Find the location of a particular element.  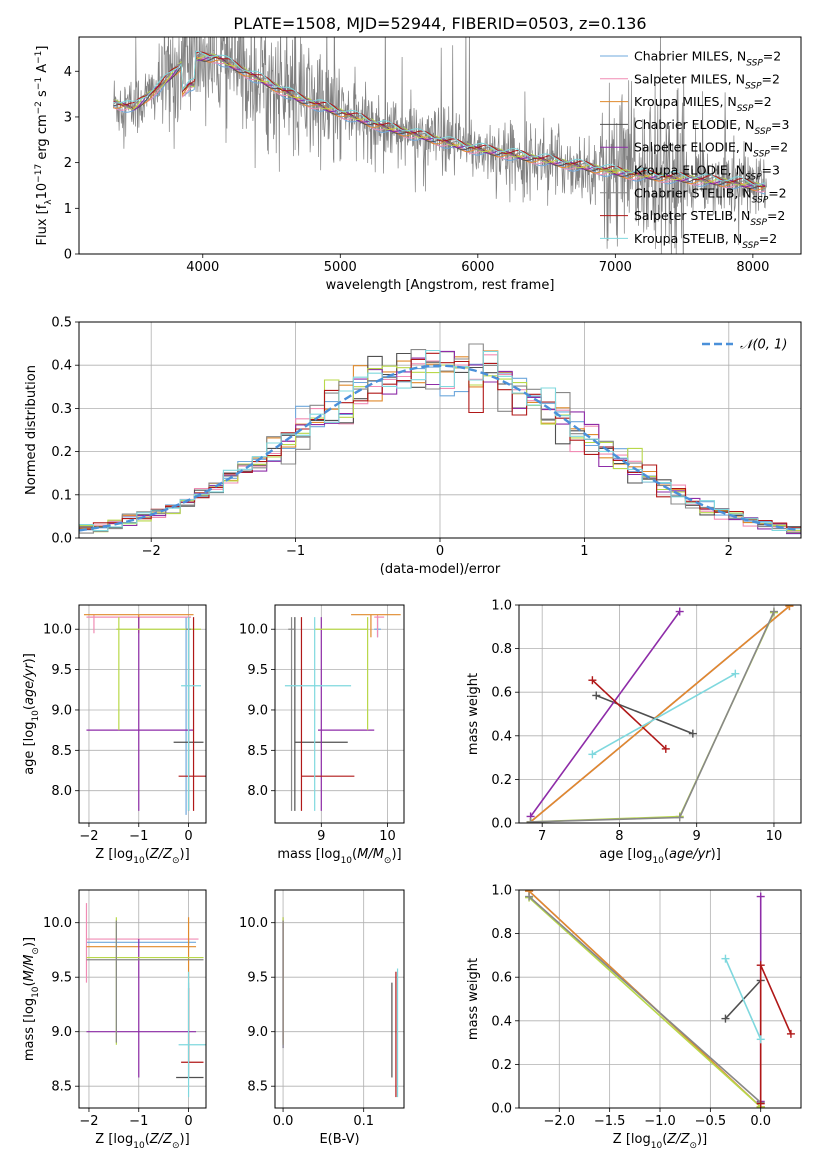

y-tick-label: 2 is located at coordinates (68, 163).